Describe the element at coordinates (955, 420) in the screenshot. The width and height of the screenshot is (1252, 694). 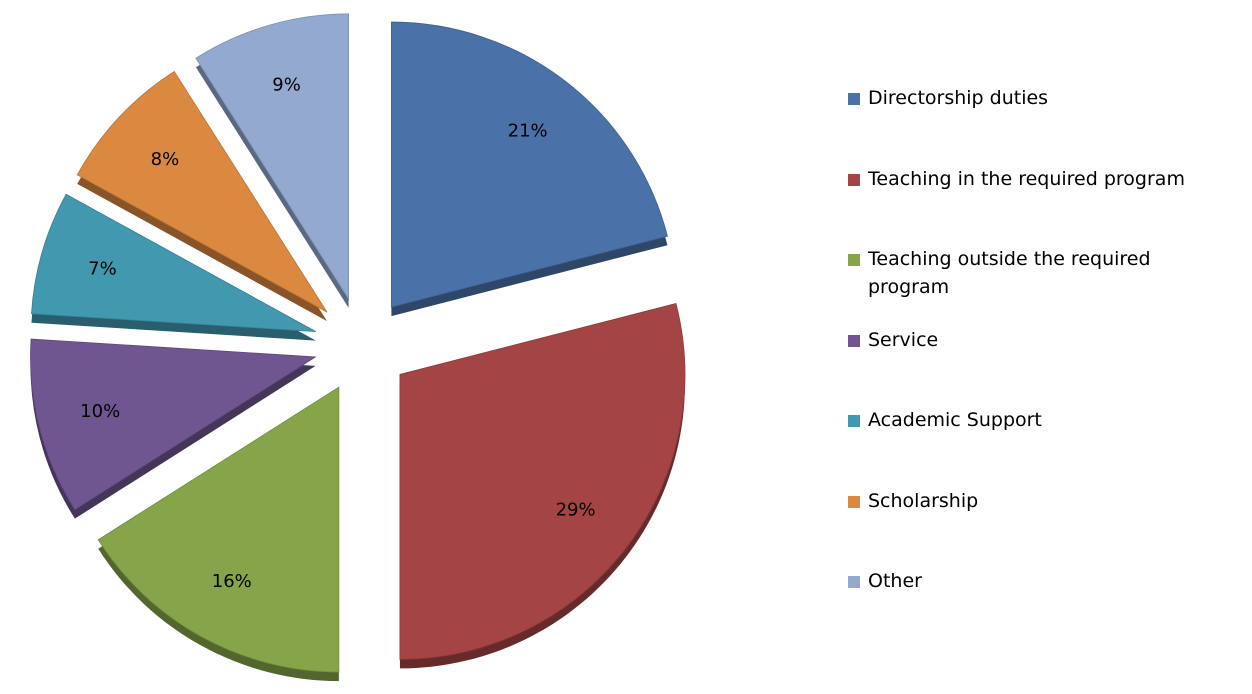
I see `legend-label: Academic Support` at that location.